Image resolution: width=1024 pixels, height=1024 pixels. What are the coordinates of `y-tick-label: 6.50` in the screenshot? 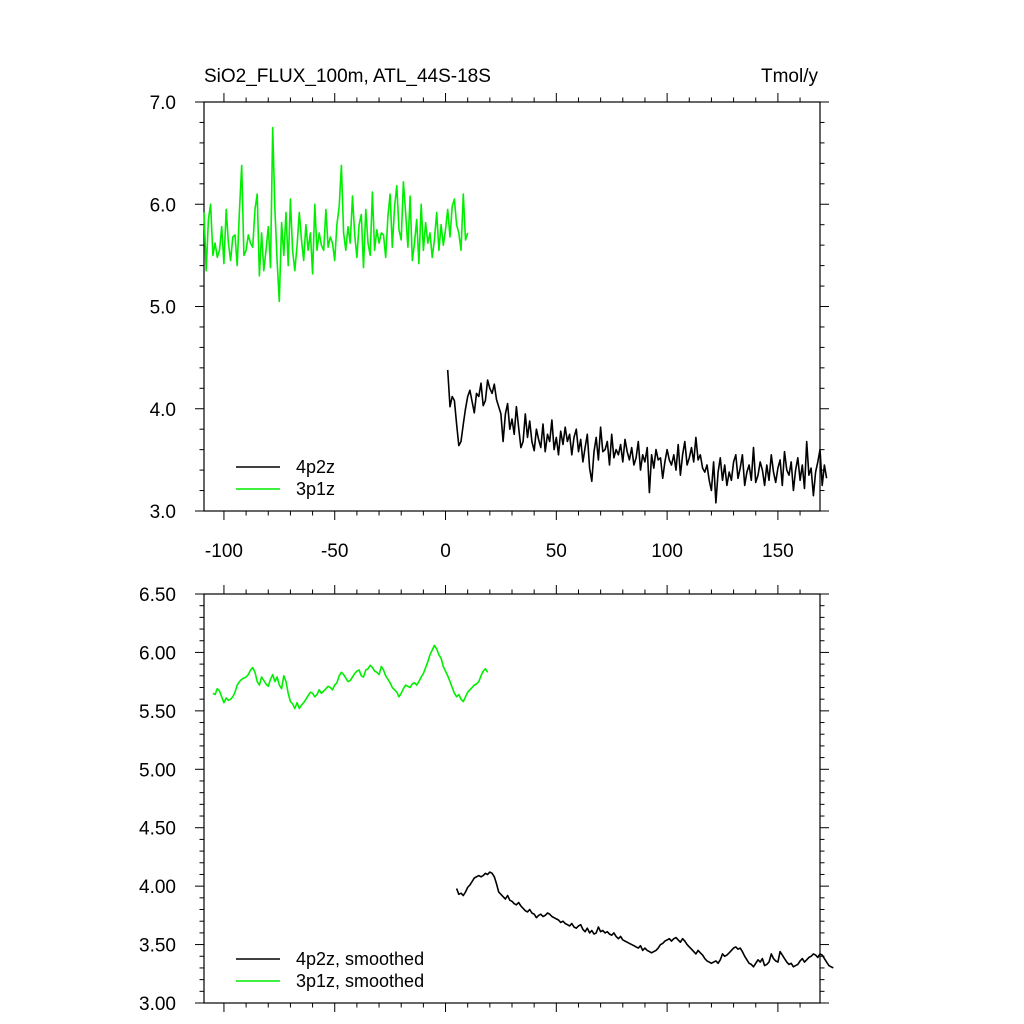 It's located at (157, 595).